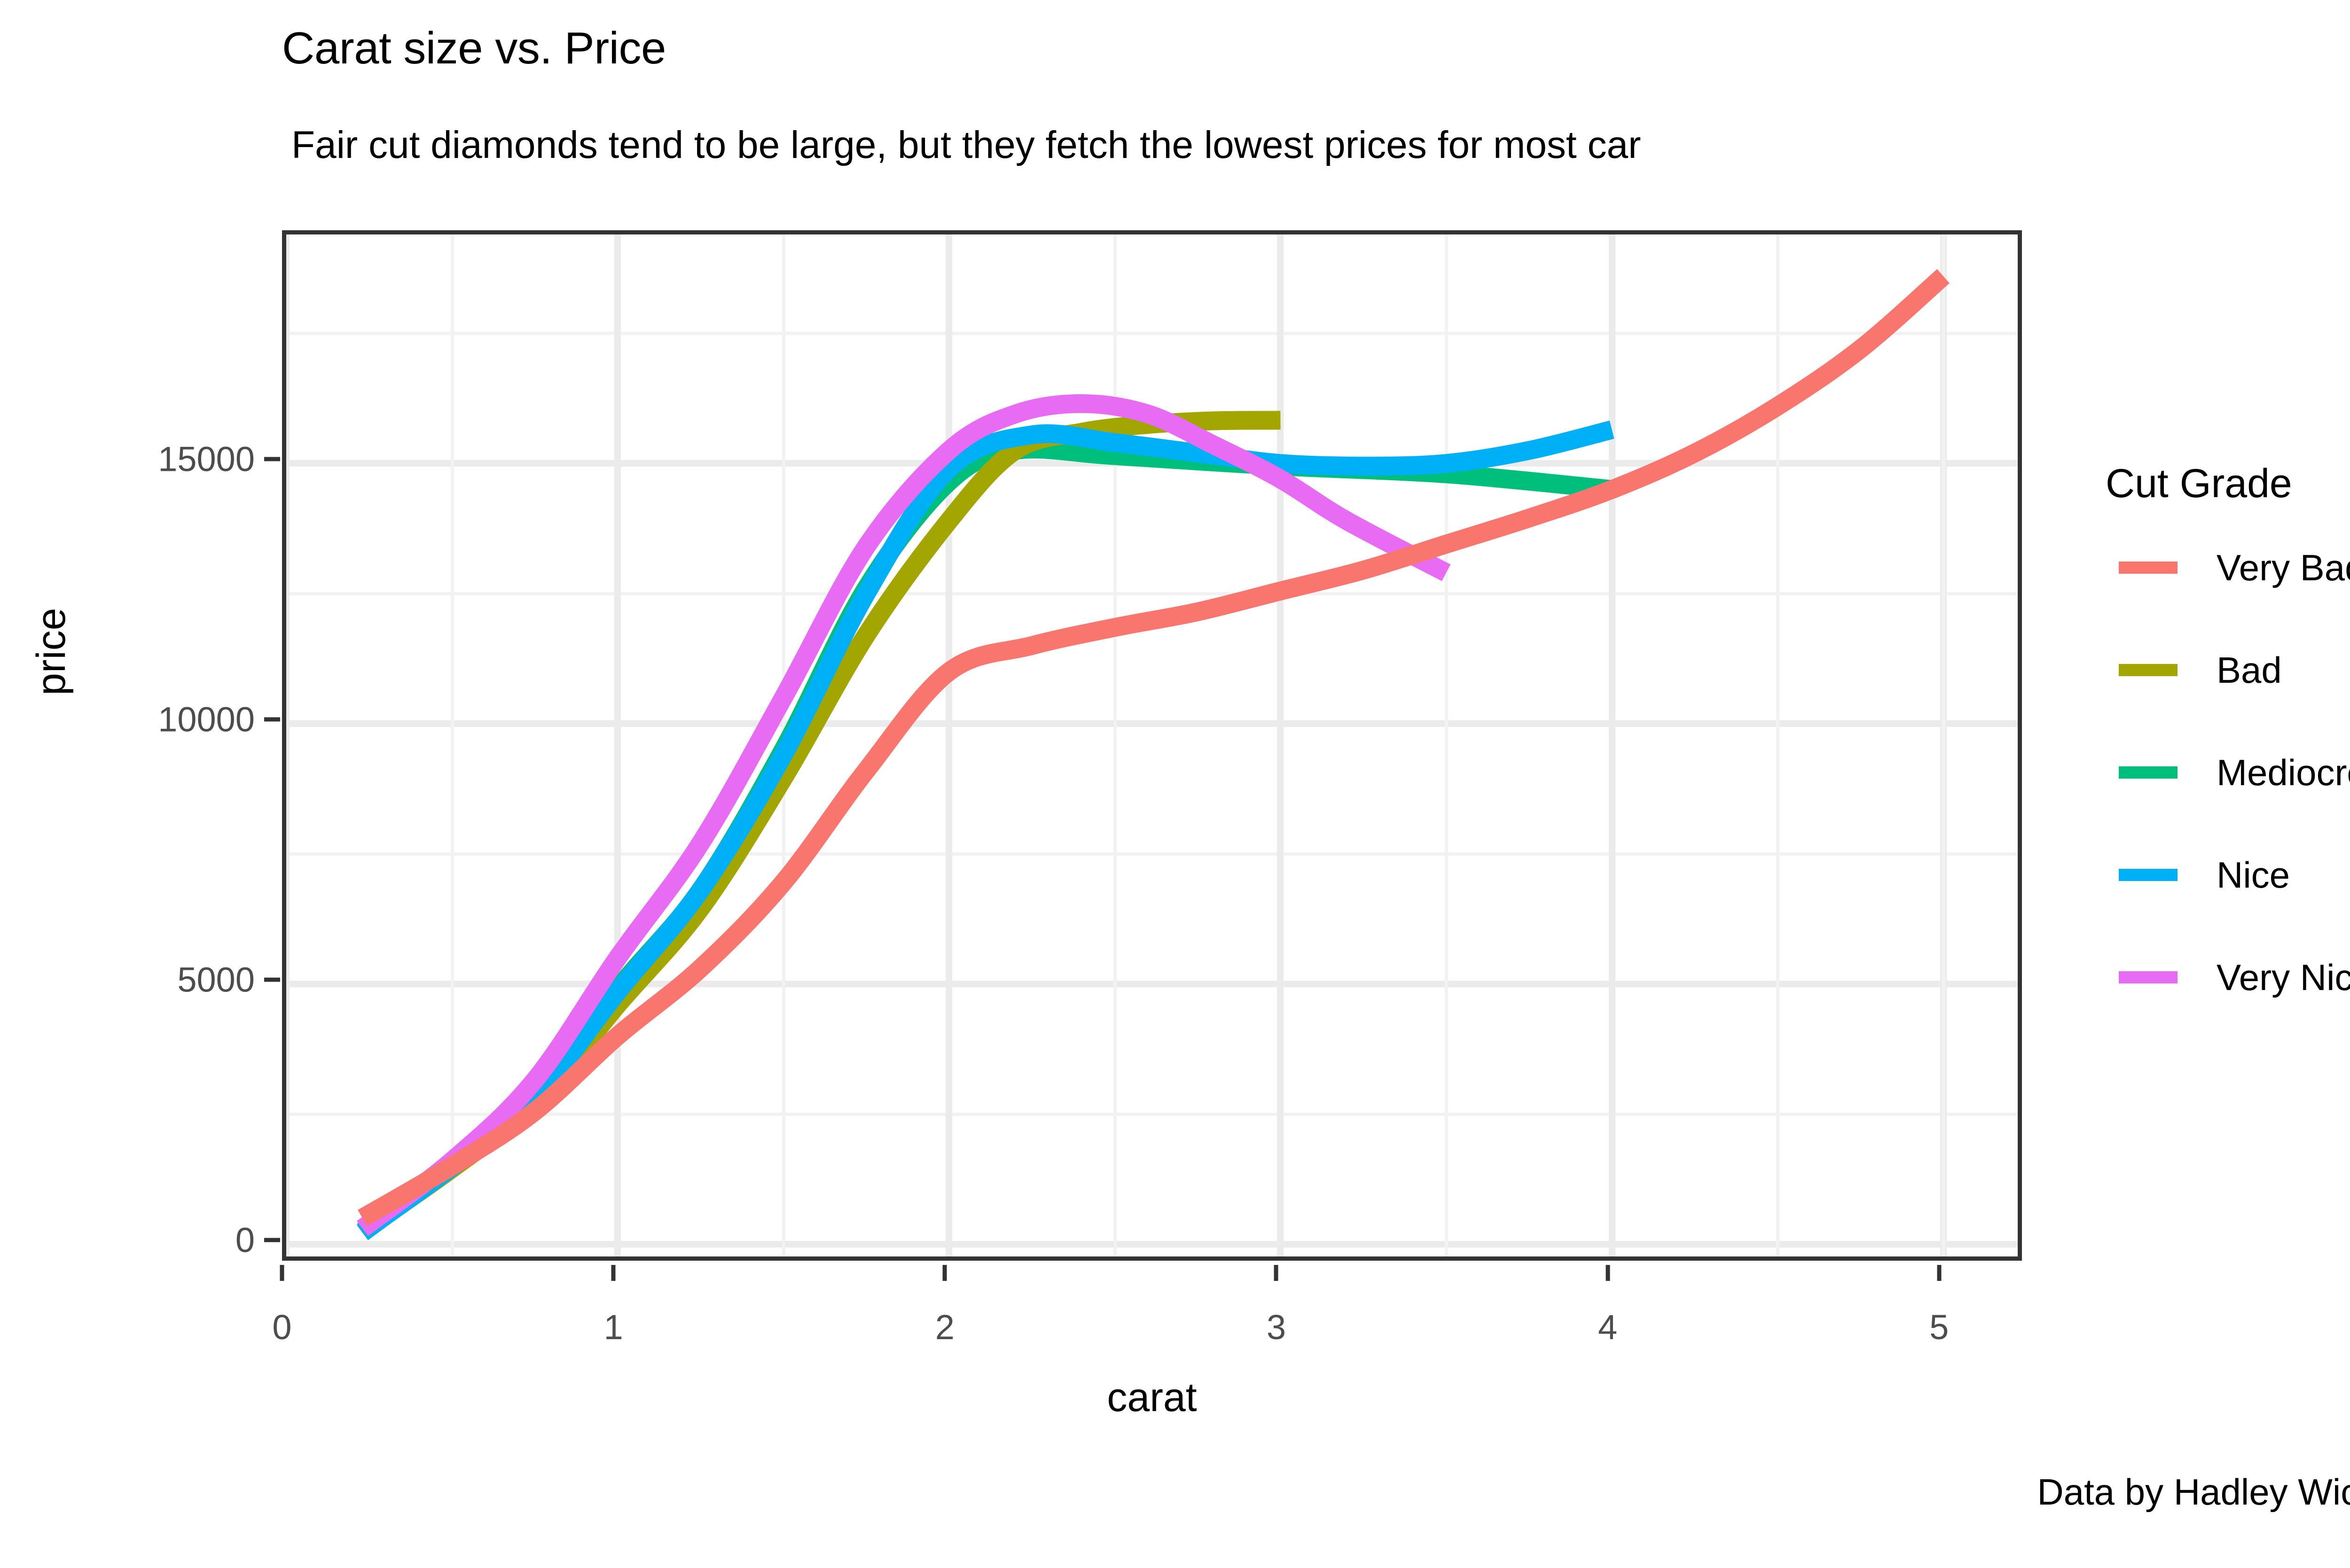 Image resolution: width=2350 pixels, height=1568 pixels. Describe the element at coordinates (1175, 1317) in the screenshot. I see `x-axis: 0 1 2 3 4 5` at that location.